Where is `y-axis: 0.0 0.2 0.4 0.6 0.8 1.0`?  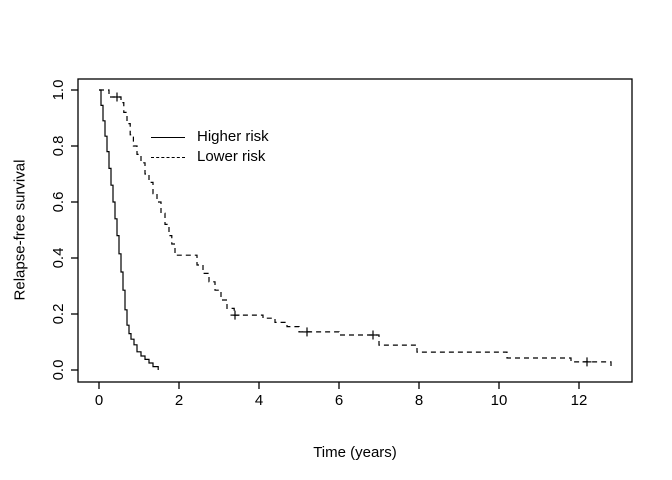 y-axis: 0.0 0.2 0.4 0.6 0.8 1.0 is located at coordinates (64, 230).